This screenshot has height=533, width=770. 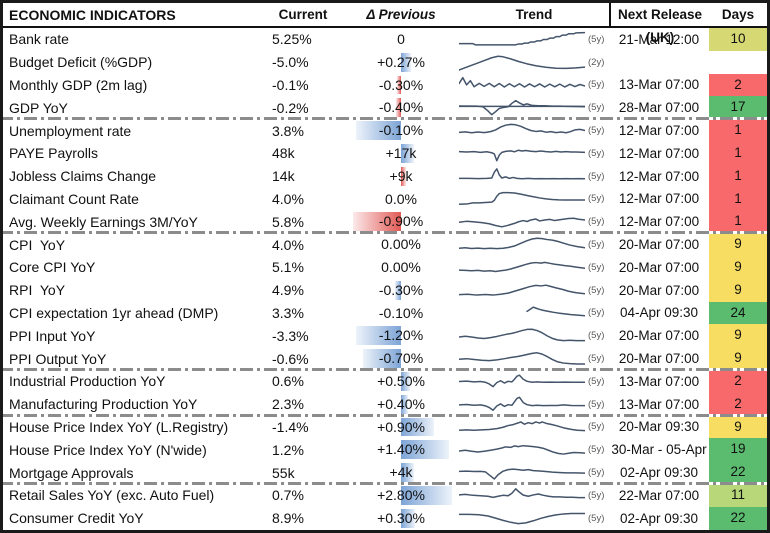 I want to click on days-remaining-cell: 11, so click(x=738, y=495).